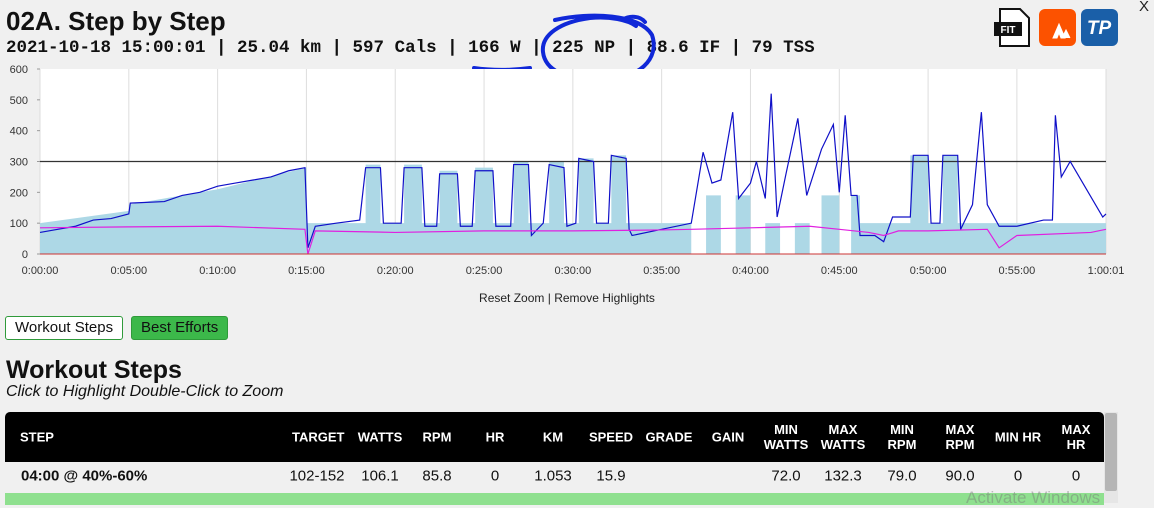  What do you see at coordinates (611, 437) in the screenshot?
I see `column-header: SPEED` at bounding box center [611, 437].